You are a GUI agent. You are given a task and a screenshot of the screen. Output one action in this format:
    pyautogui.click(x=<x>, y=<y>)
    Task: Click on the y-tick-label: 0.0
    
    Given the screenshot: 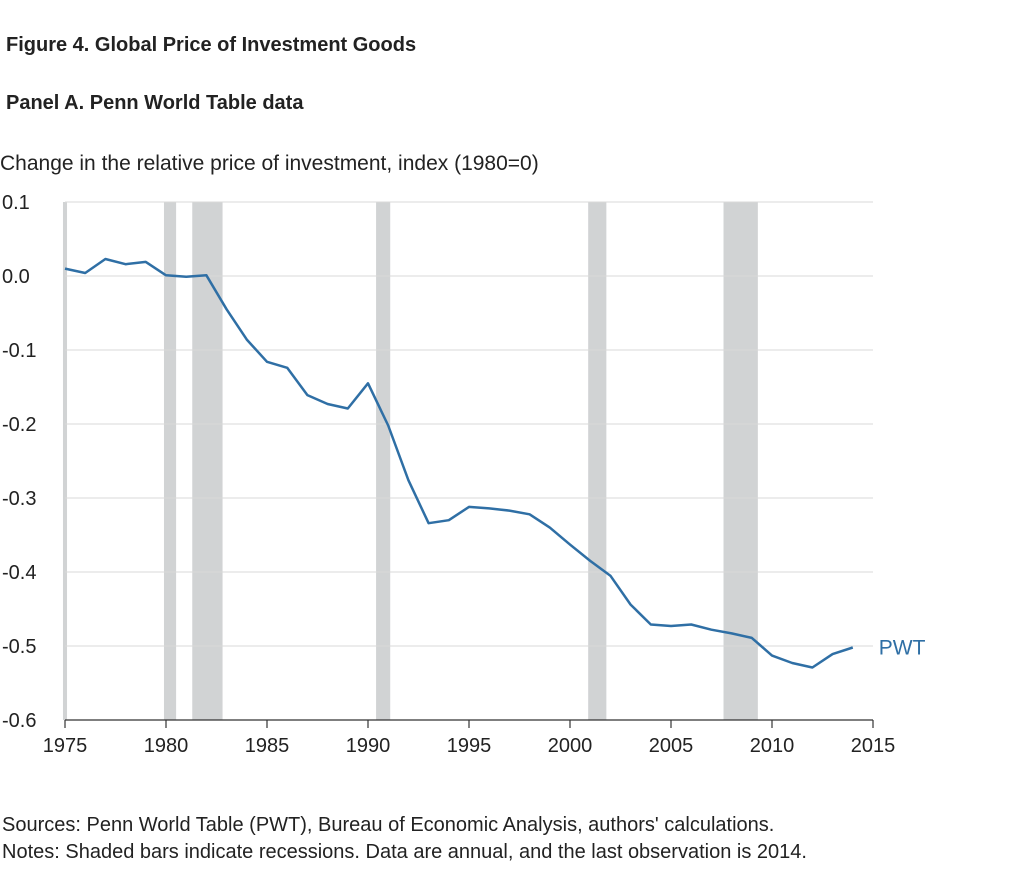 What is the action you would take?
    pyautogui.click(x=16, y=277)
    